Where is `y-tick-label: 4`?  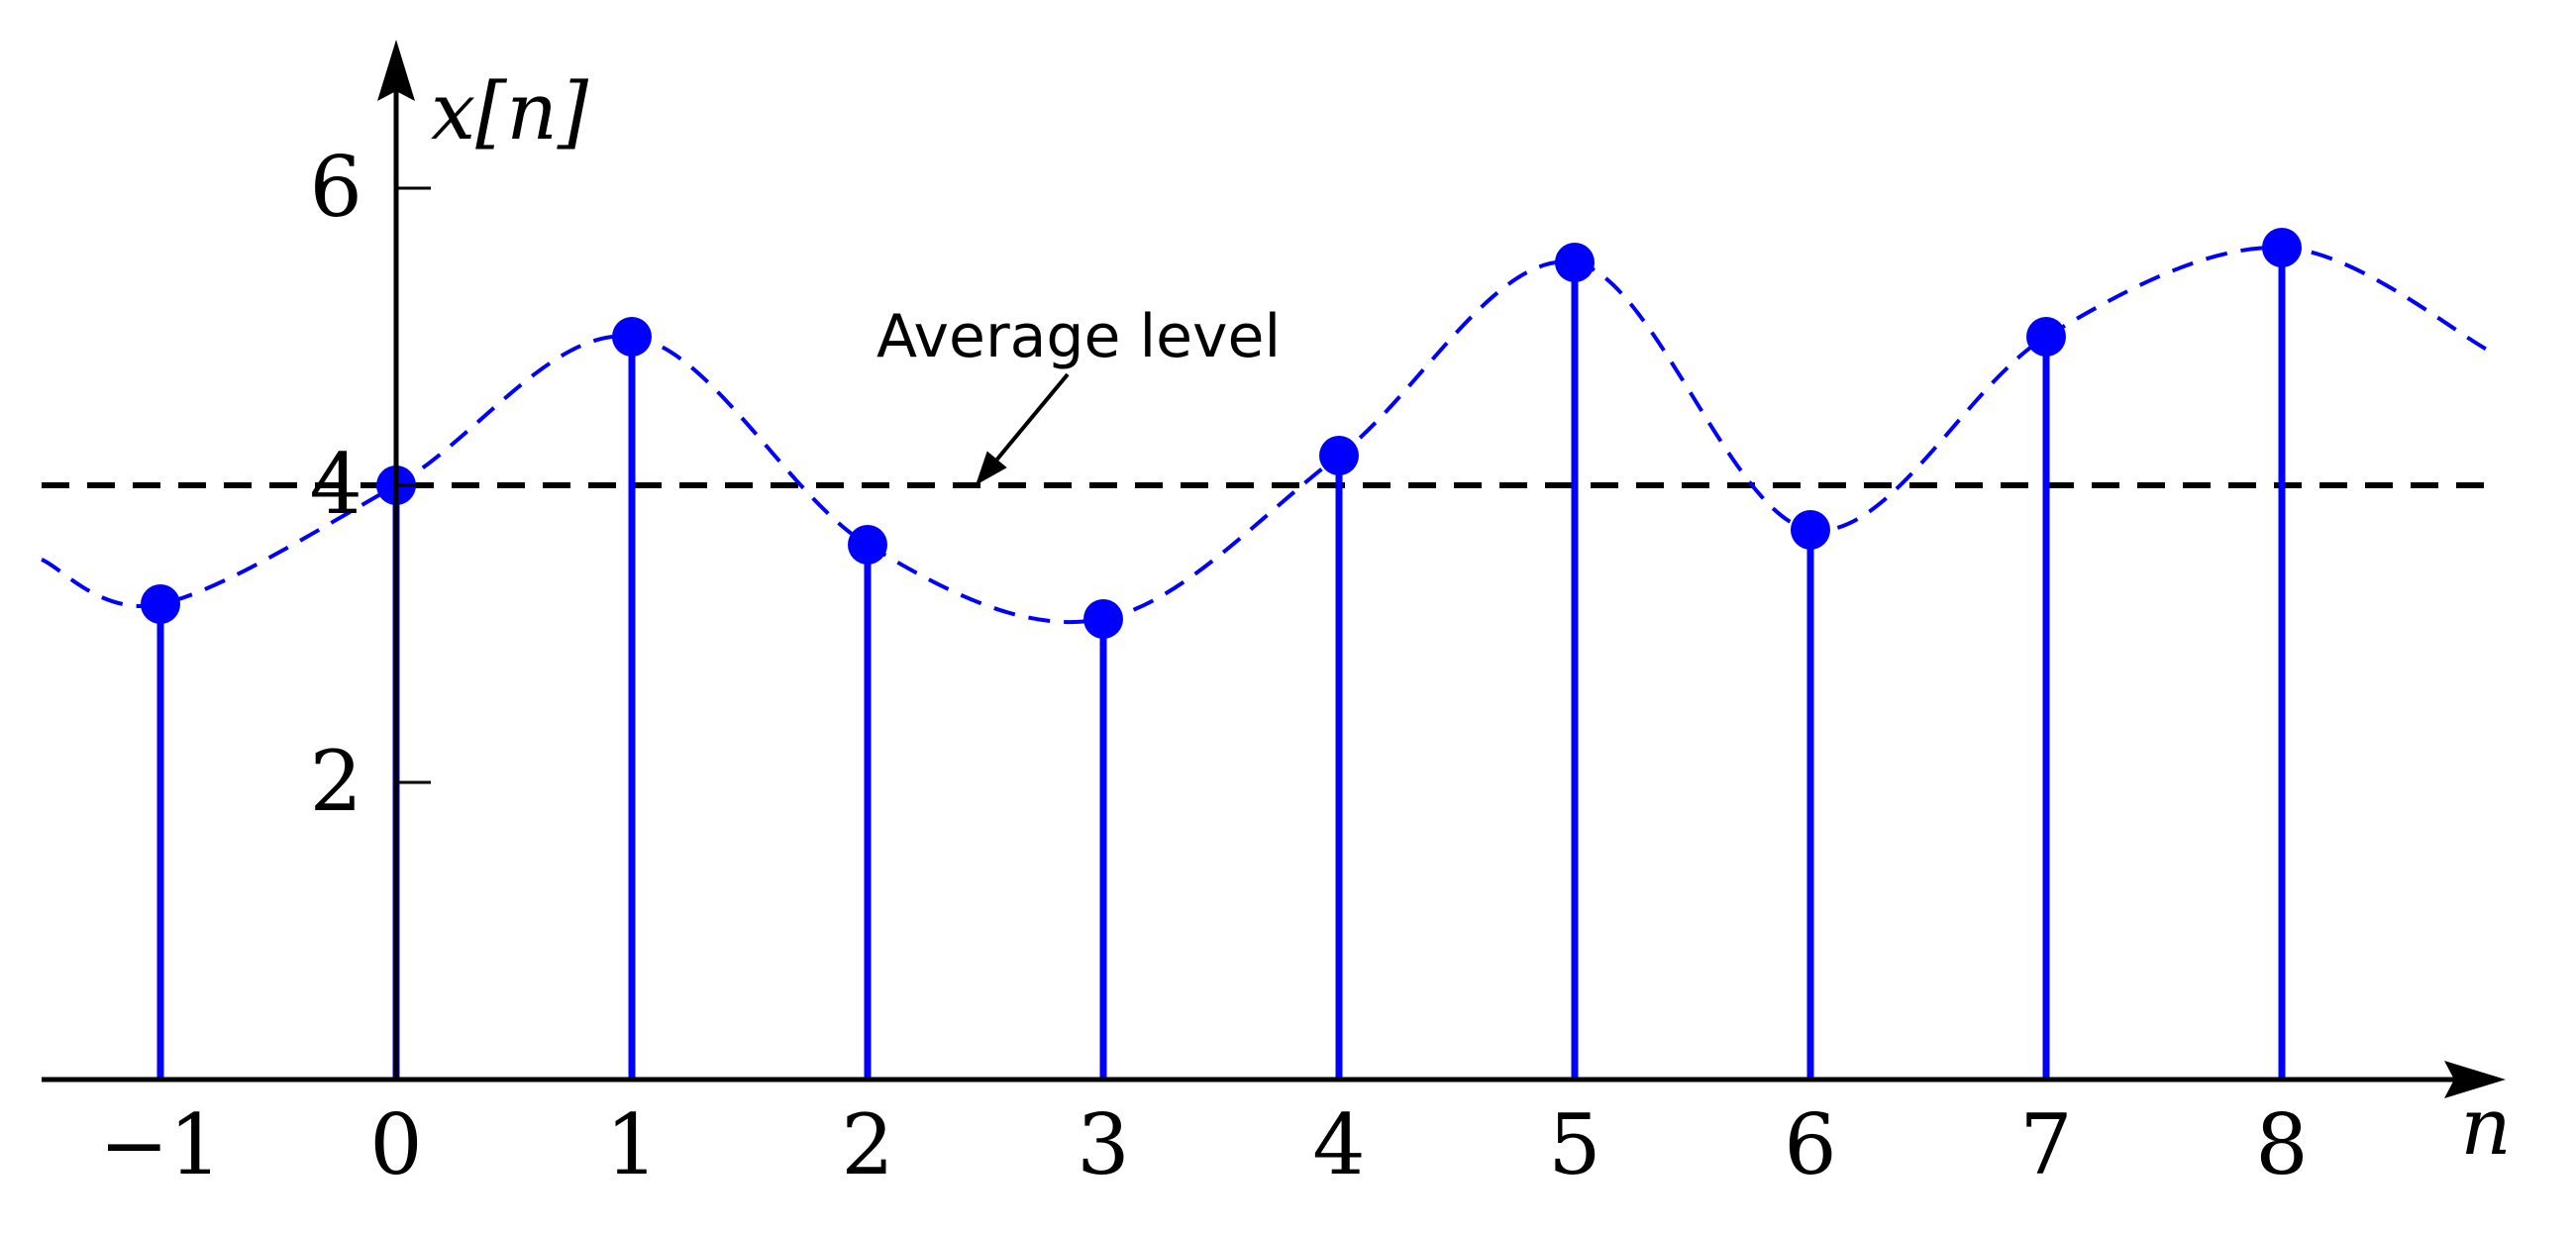 y-tick-label: 4 is located at coordinates (336, 484).